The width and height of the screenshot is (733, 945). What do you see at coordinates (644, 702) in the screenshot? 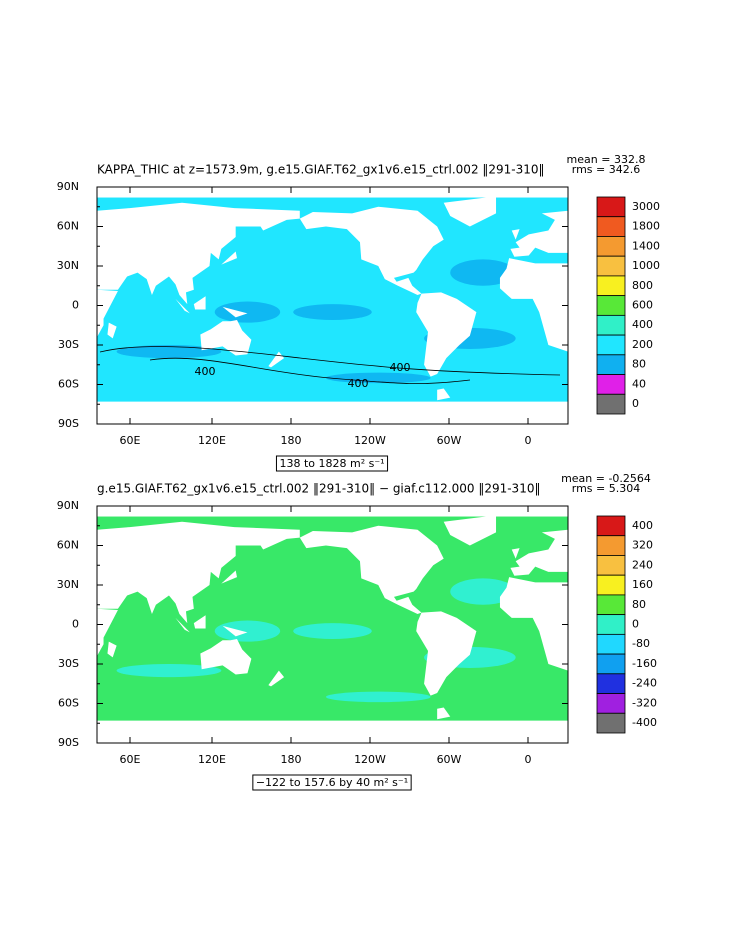
I see `colorbar-label: -320` at bounding box center [644, 702].